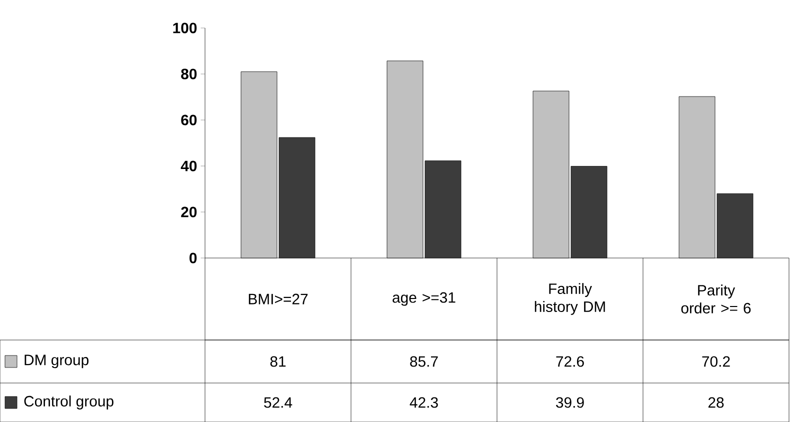 Image resolution: width=805 pixels, height=422 pixels. Describe the element at coordinates (716, 361) in the screenshot. I see `data-label: 70.2` at that location.